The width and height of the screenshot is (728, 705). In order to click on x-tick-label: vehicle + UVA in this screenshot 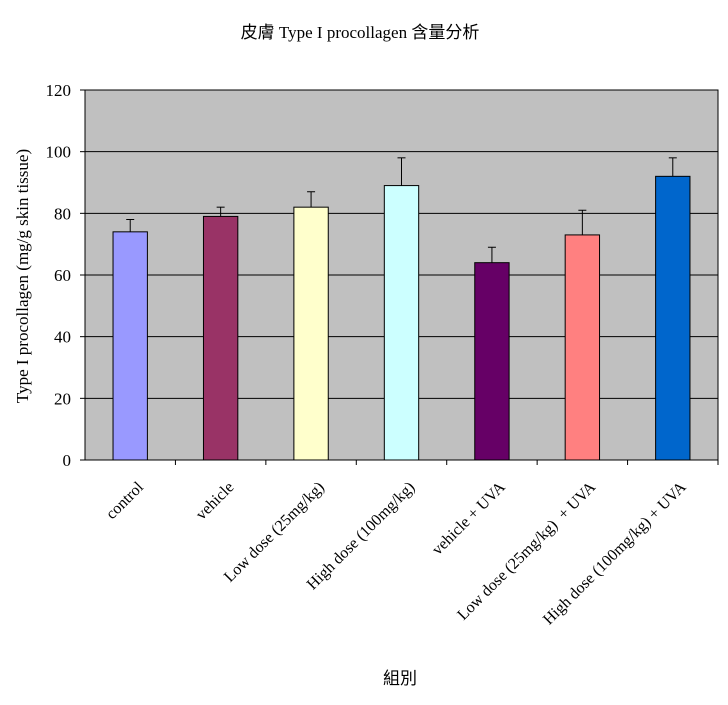, I will do `click(469, 518)`.